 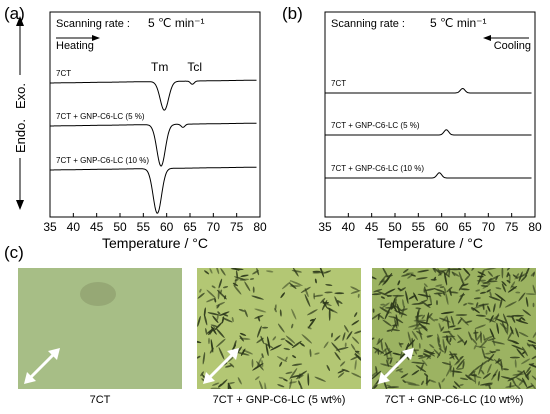 I want to click on polarizer-arrowhead-end, so click(x=408, y=354).